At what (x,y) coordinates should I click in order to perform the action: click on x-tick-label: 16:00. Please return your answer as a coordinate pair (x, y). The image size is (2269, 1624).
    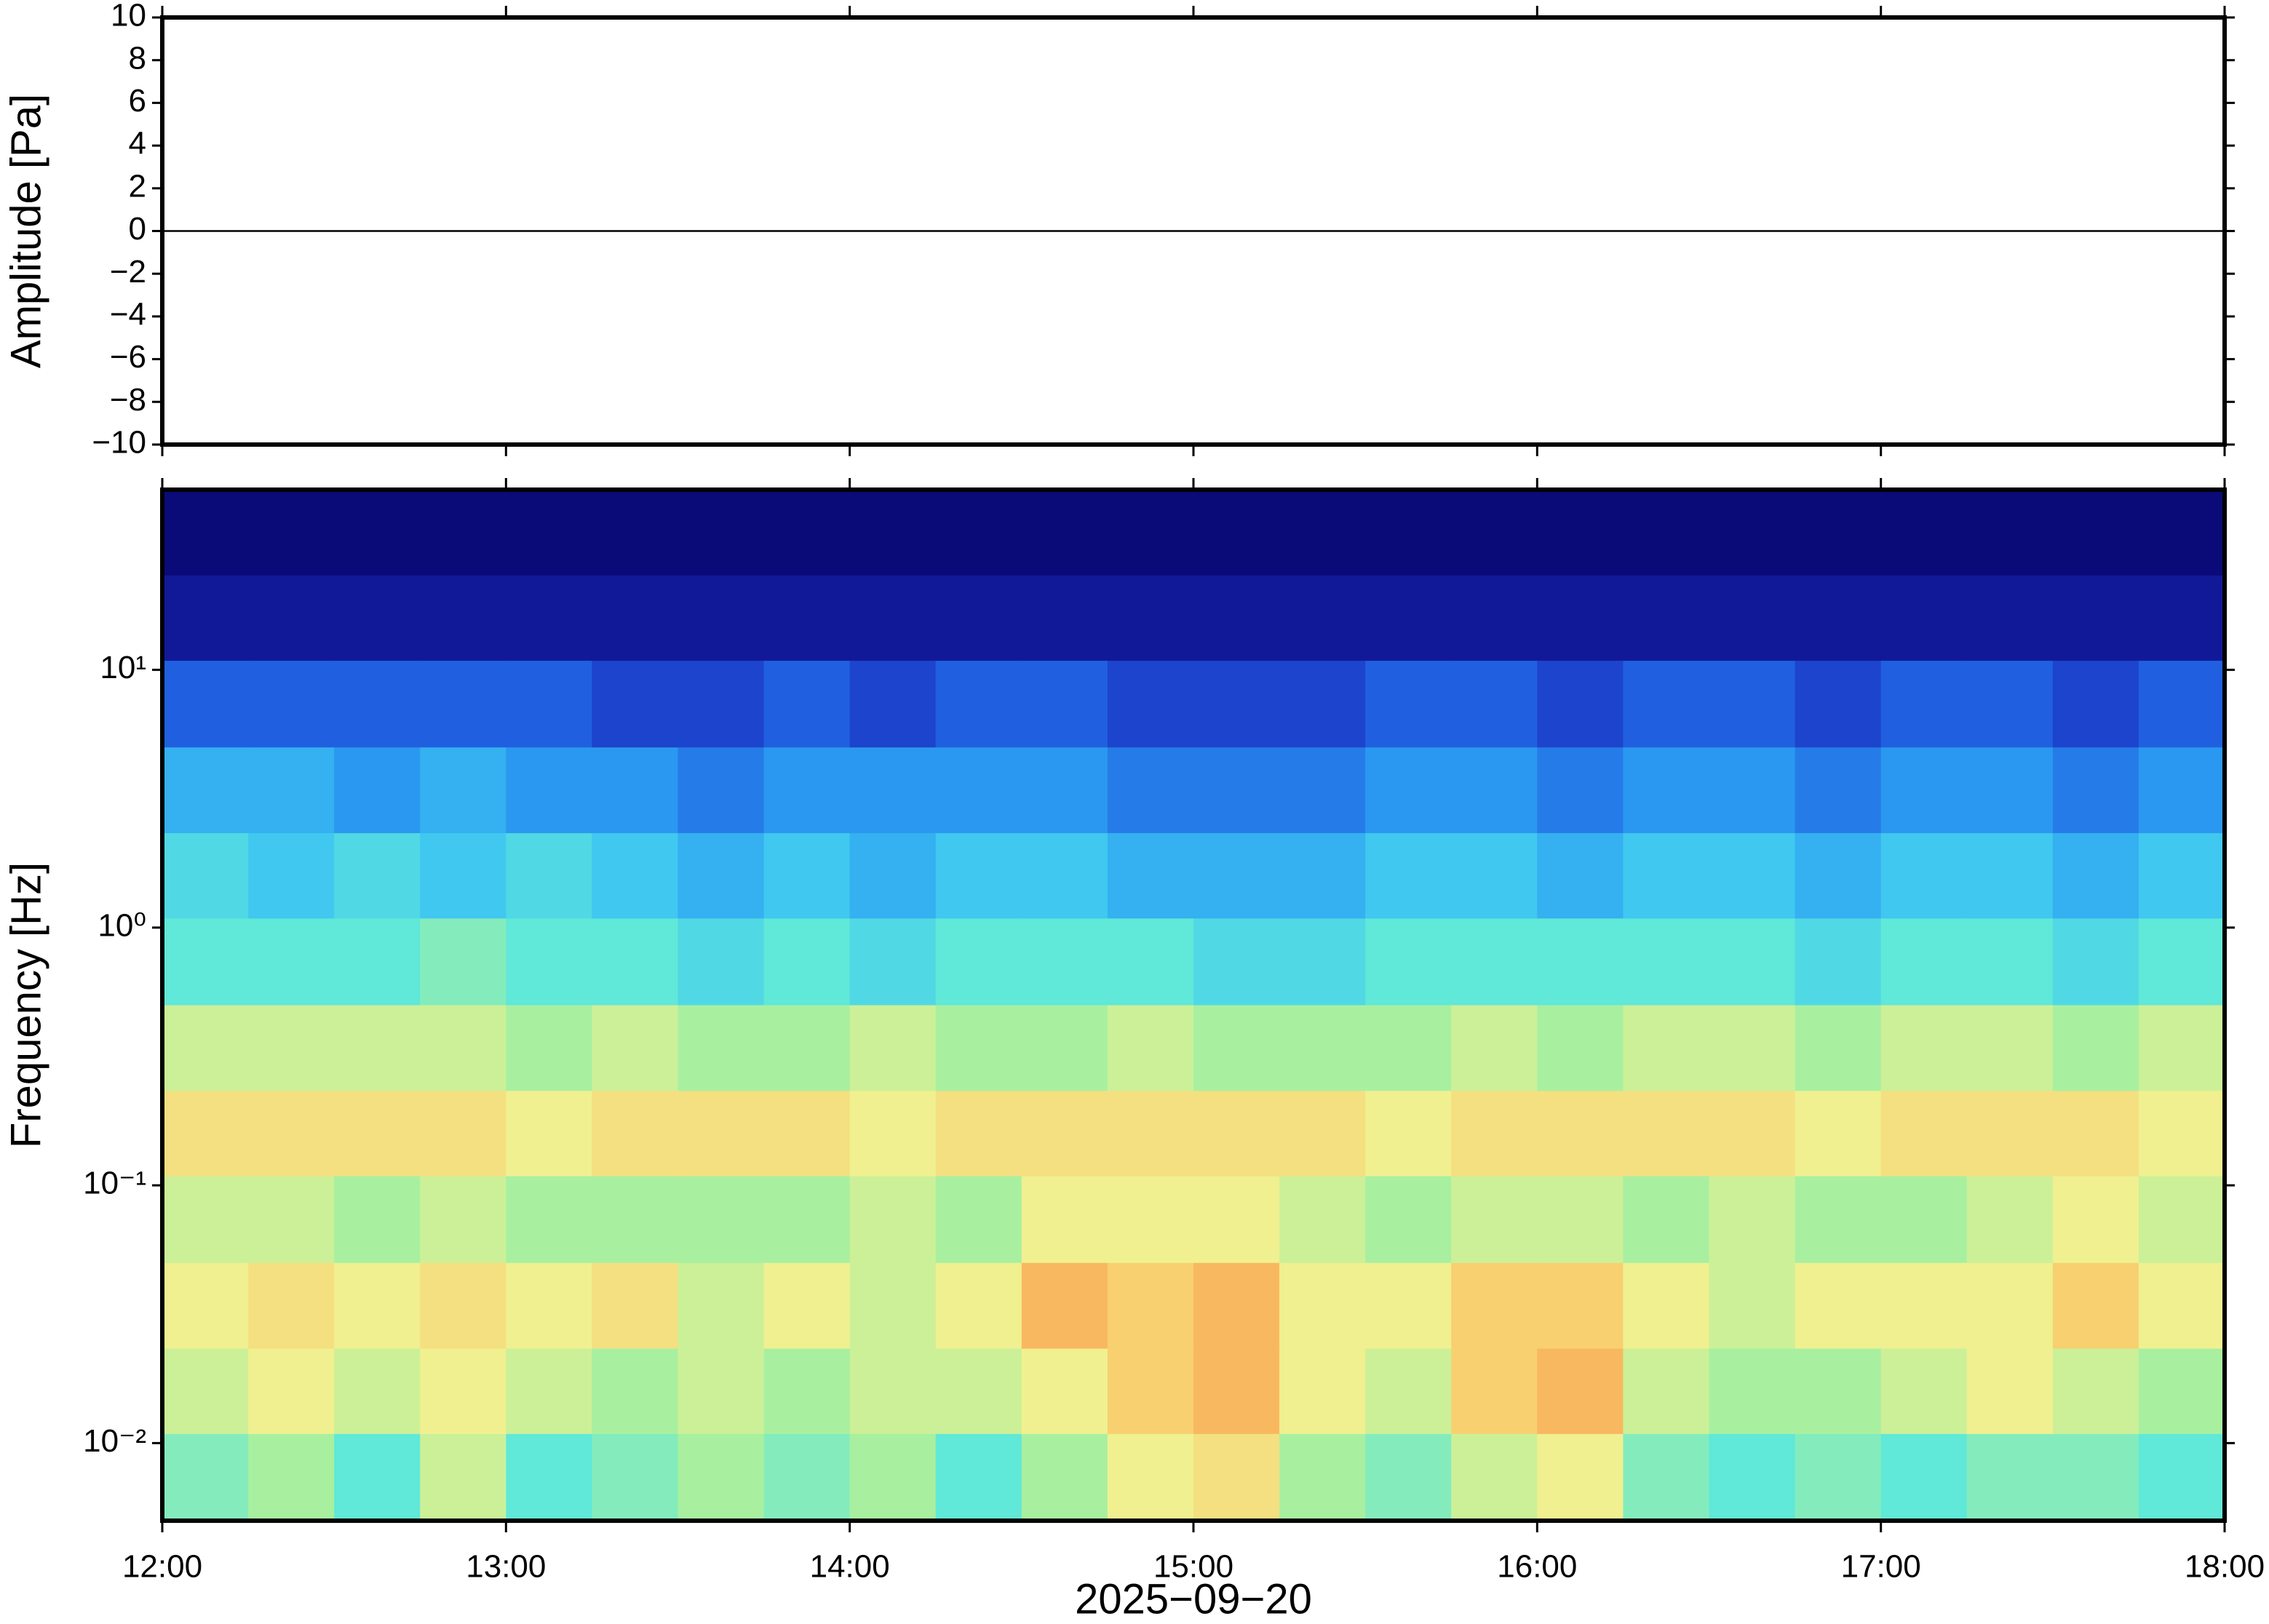
    Looking at the image, I should click on (1537, 1567).